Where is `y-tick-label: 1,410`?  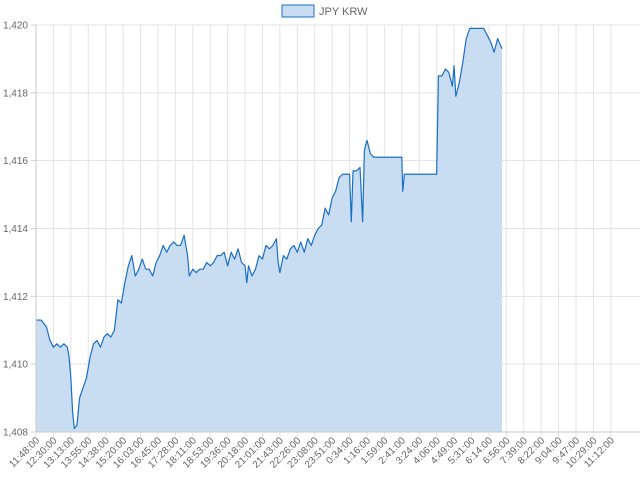 y-tick-label: 1,410 is located at coordinates (15, 365).